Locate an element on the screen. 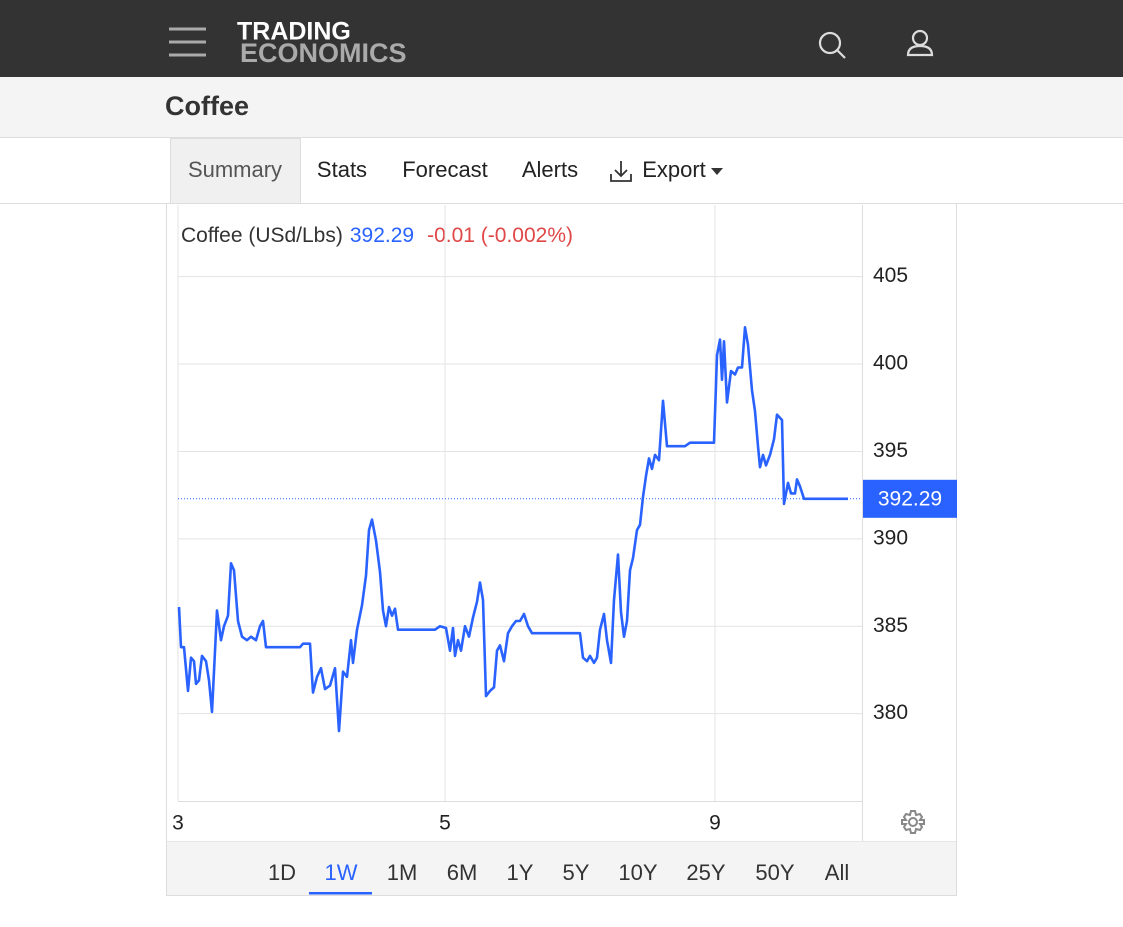 Image resolution: width=1123 pixels, height=927 pixels. range-button: 10Y is located at coordinates (637, 872).